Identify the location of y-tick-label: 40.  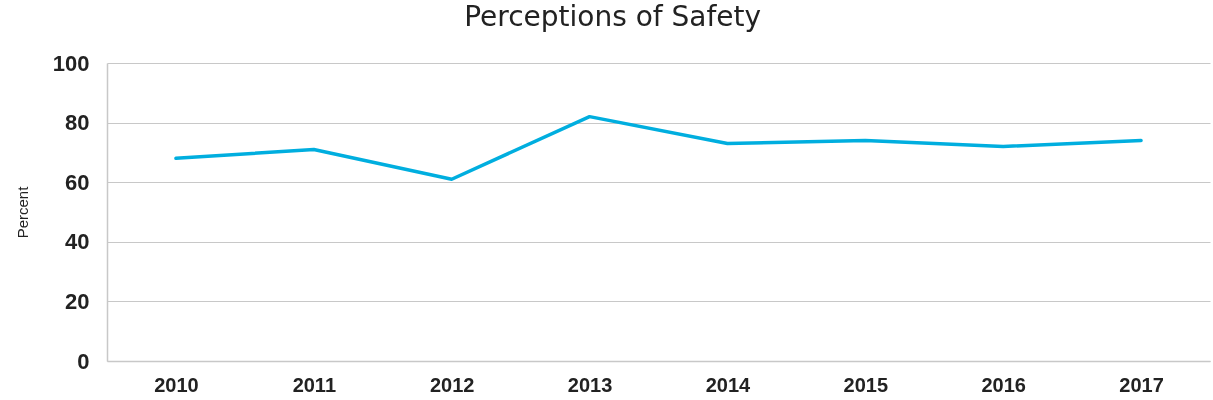
(77, 242).